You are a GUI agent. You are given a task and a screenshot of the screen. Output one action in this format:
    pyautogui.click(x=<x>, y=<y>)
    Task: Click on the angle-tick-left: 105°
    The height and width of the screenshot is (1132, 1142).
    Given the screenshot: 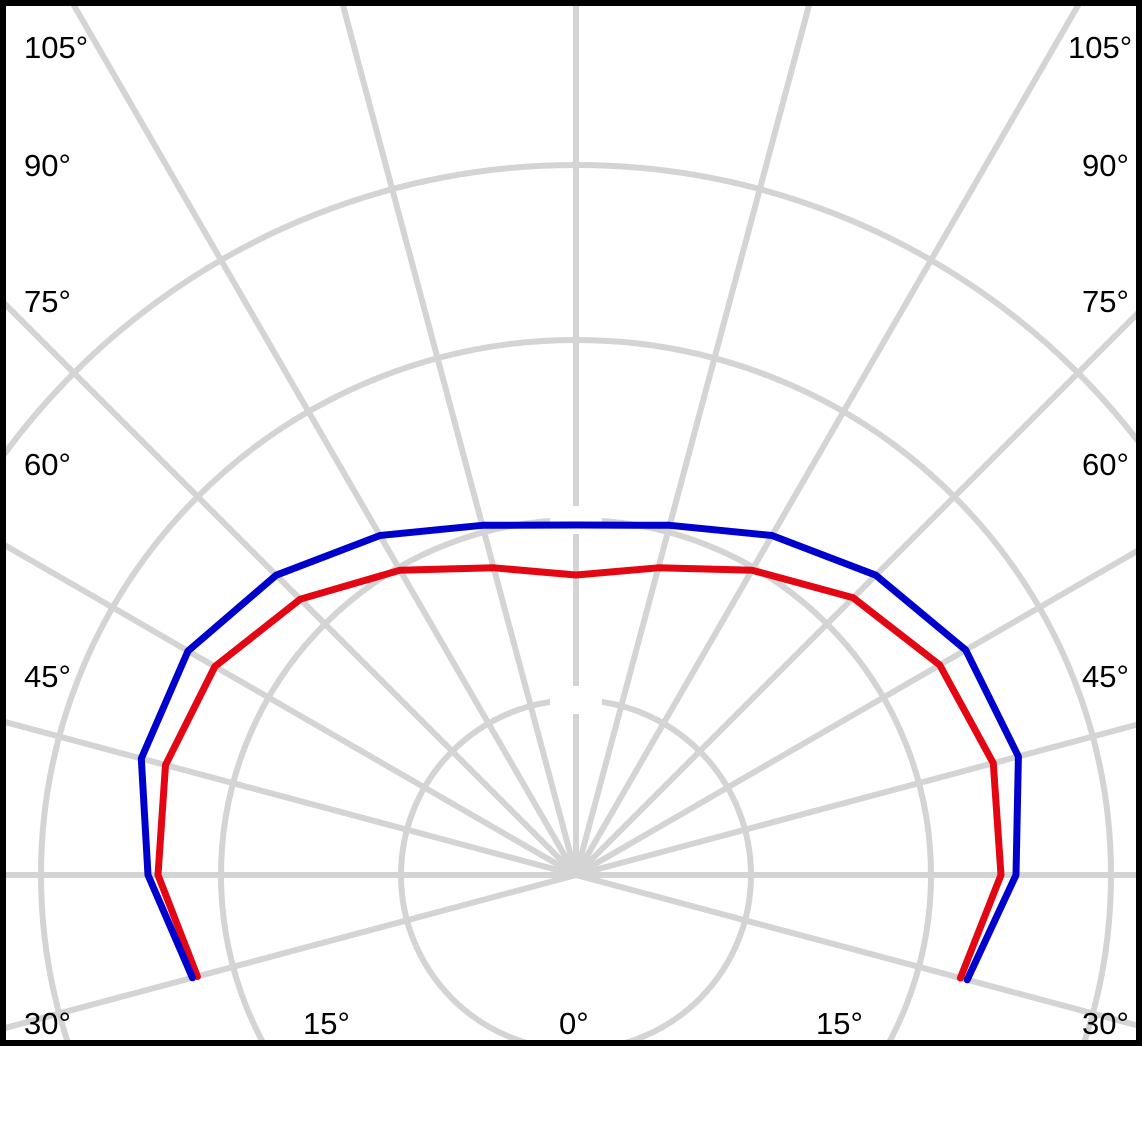 What is the action you would take?
    pyautogui.click(x=56, y=47)
    